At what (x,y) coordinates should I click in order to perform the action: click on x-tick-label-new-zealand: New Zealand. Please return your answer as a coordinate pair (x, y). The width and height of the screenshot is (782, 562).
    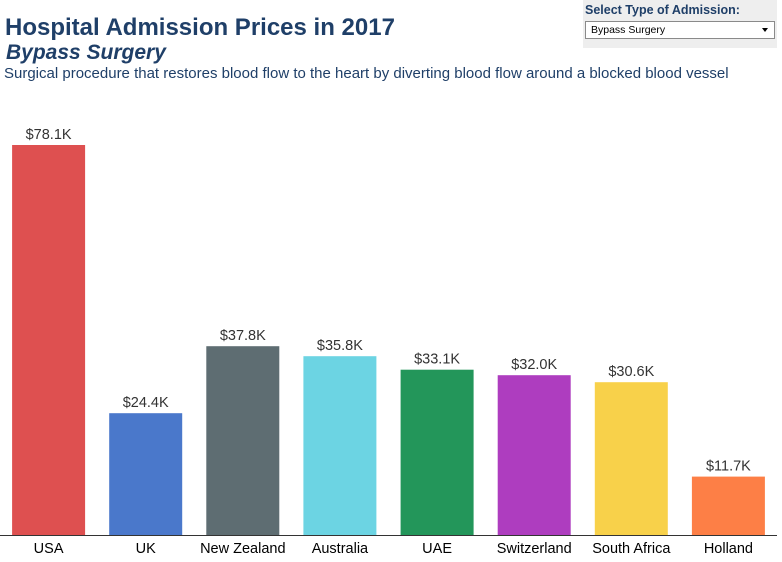
    Looking at the image, I should click on (242, 549).